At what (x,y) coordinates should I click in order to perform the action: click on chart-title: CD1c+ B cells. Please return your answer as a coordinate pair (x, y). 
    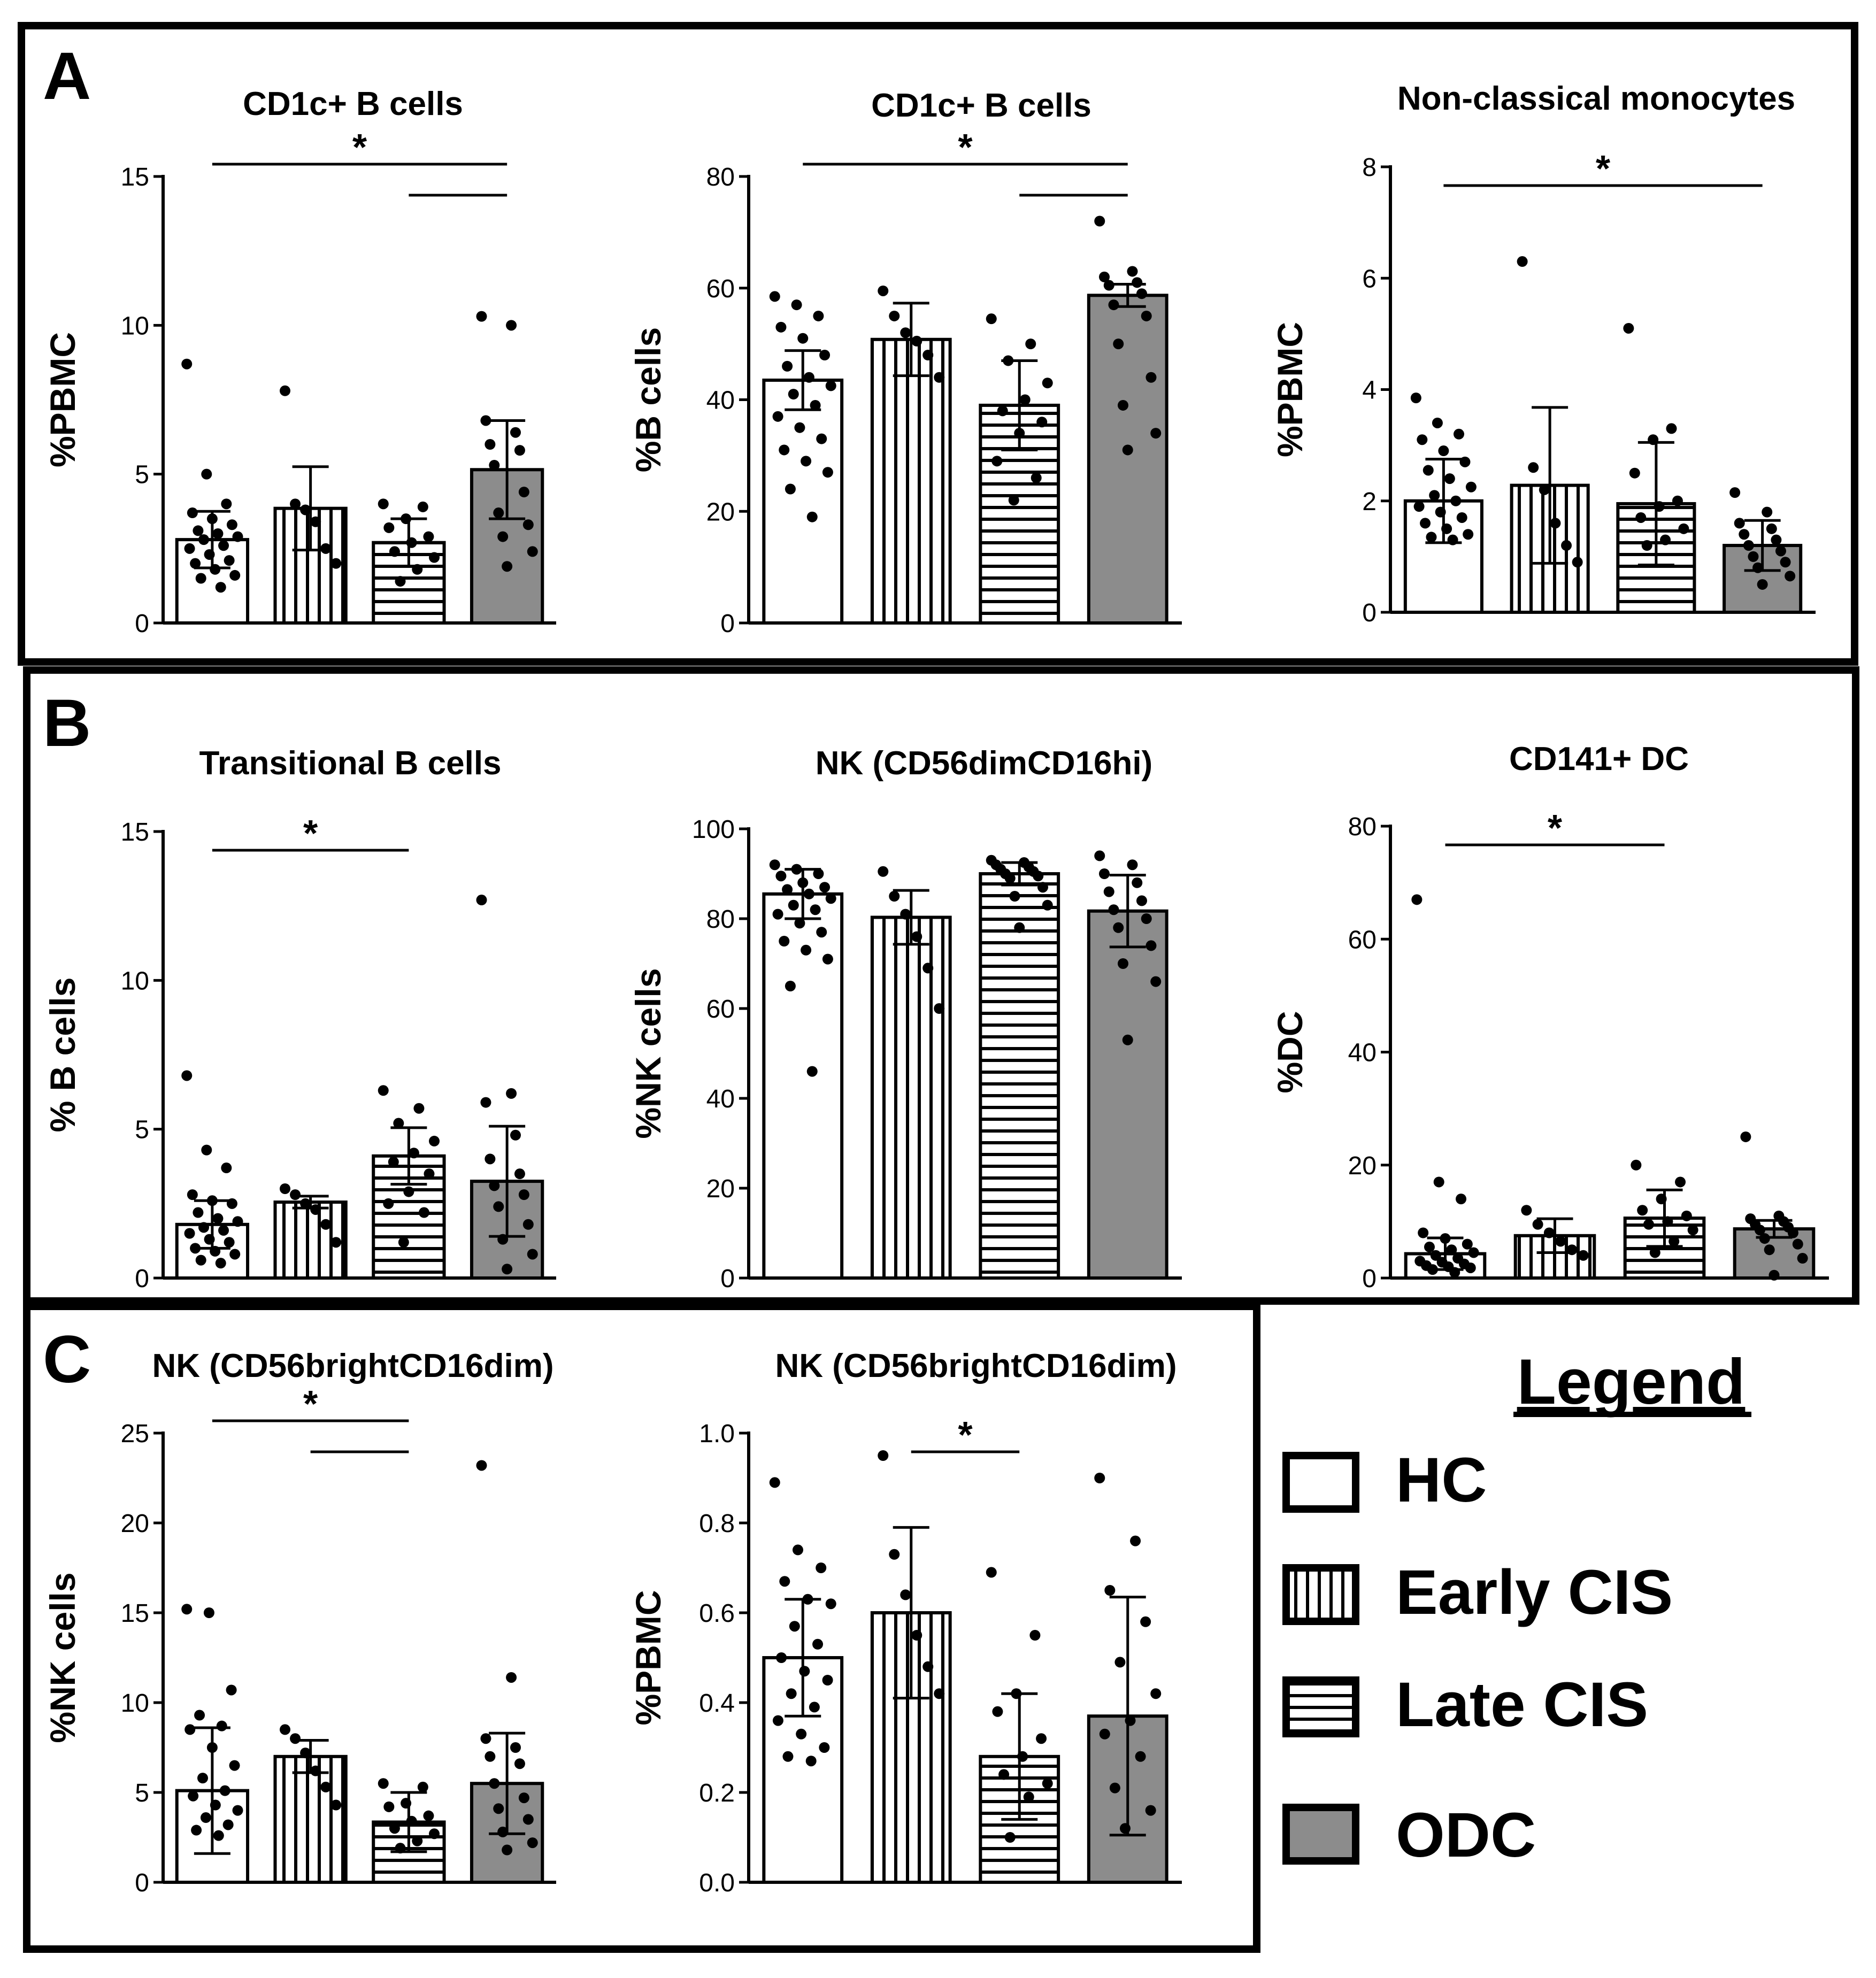
    Looking at the image, I should click on (353, 104).